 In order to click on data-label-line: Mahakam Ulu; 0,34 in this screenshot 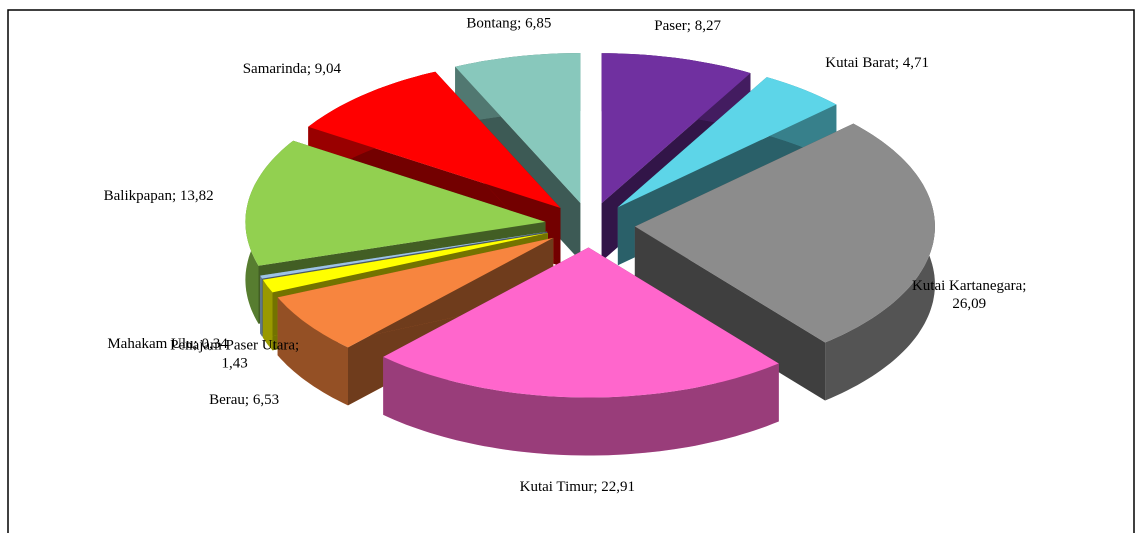, I will do `click(167, 344)`.